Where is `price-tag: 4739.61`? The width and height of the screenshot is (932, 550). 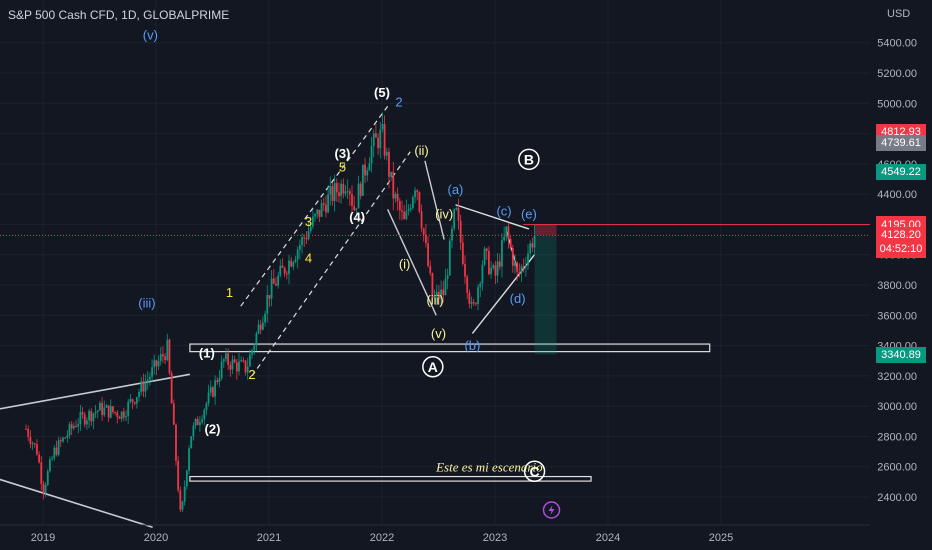 price-tag: 4739.61 is located at coordinates (901, 142).